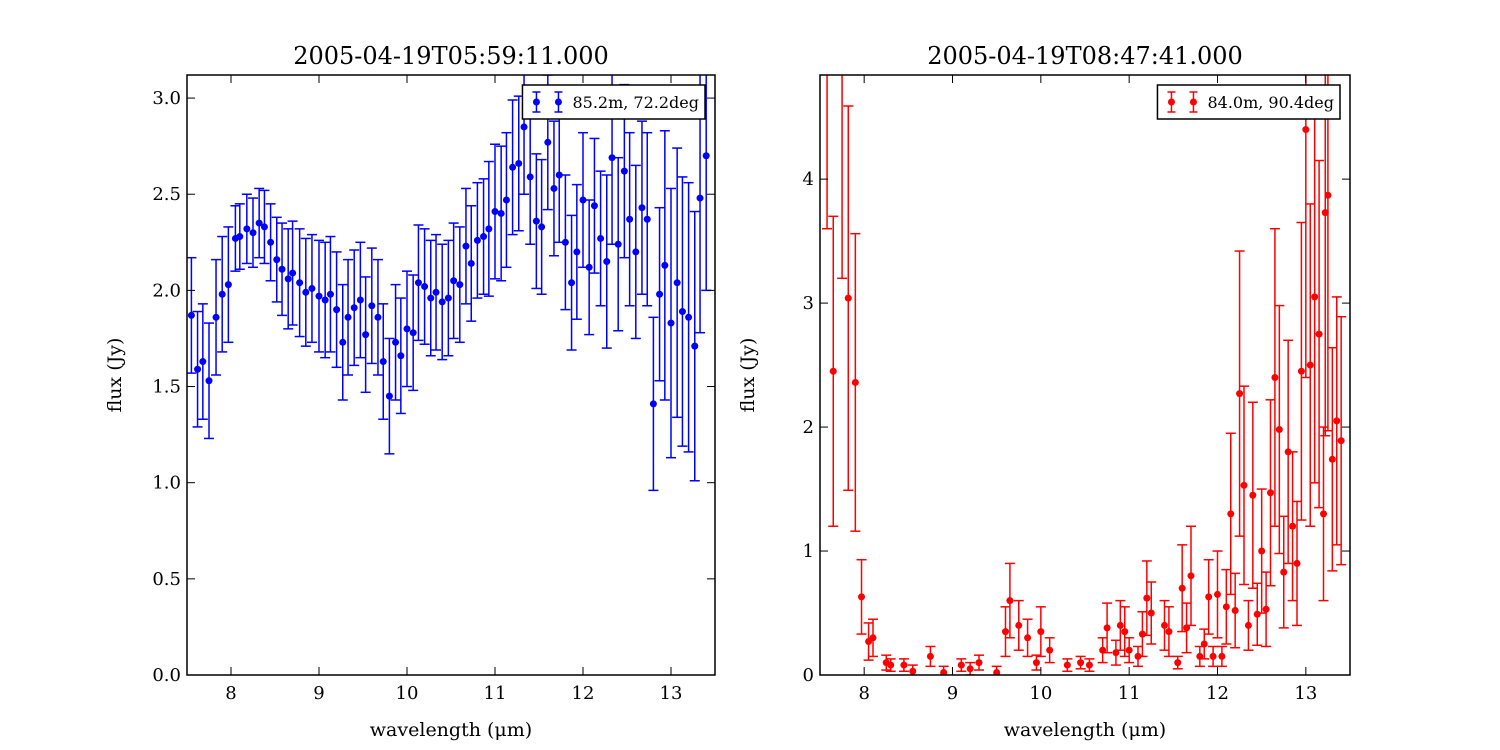  What do you see at coordinates (808, 303) in the screenshot?
I see `y-tick-label: 3` at bounding box center [808, 303].